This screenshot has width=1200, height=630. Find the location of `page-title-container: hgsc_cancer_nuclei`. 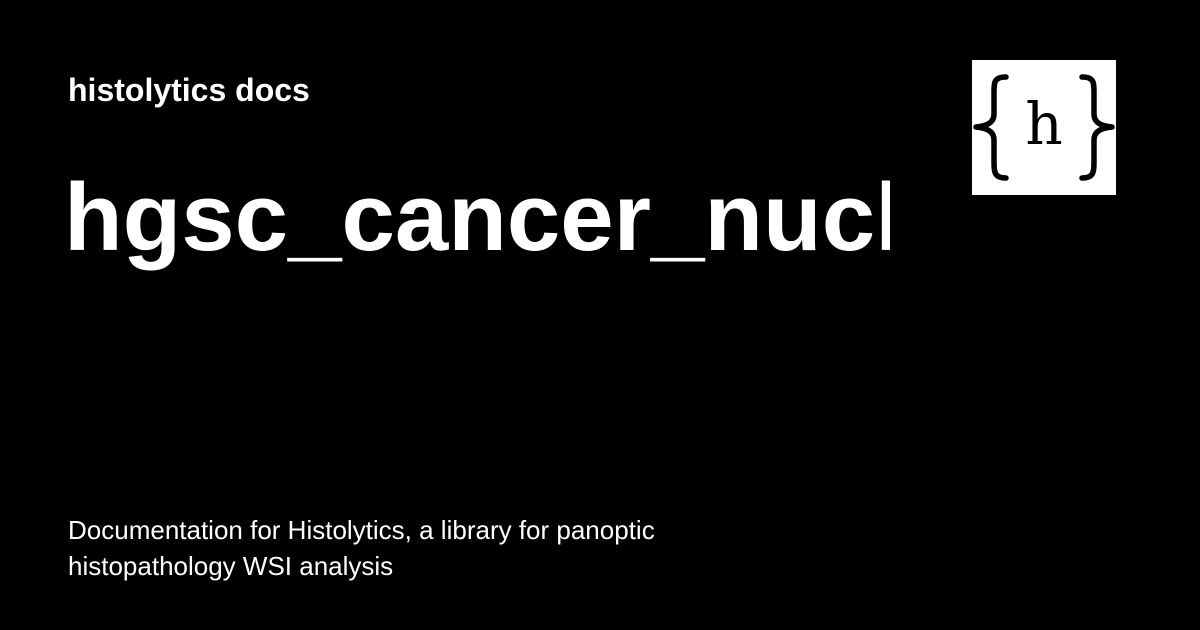

page-title-container: hgsc_cancer_nuclei is located at coordinates (477, 218).